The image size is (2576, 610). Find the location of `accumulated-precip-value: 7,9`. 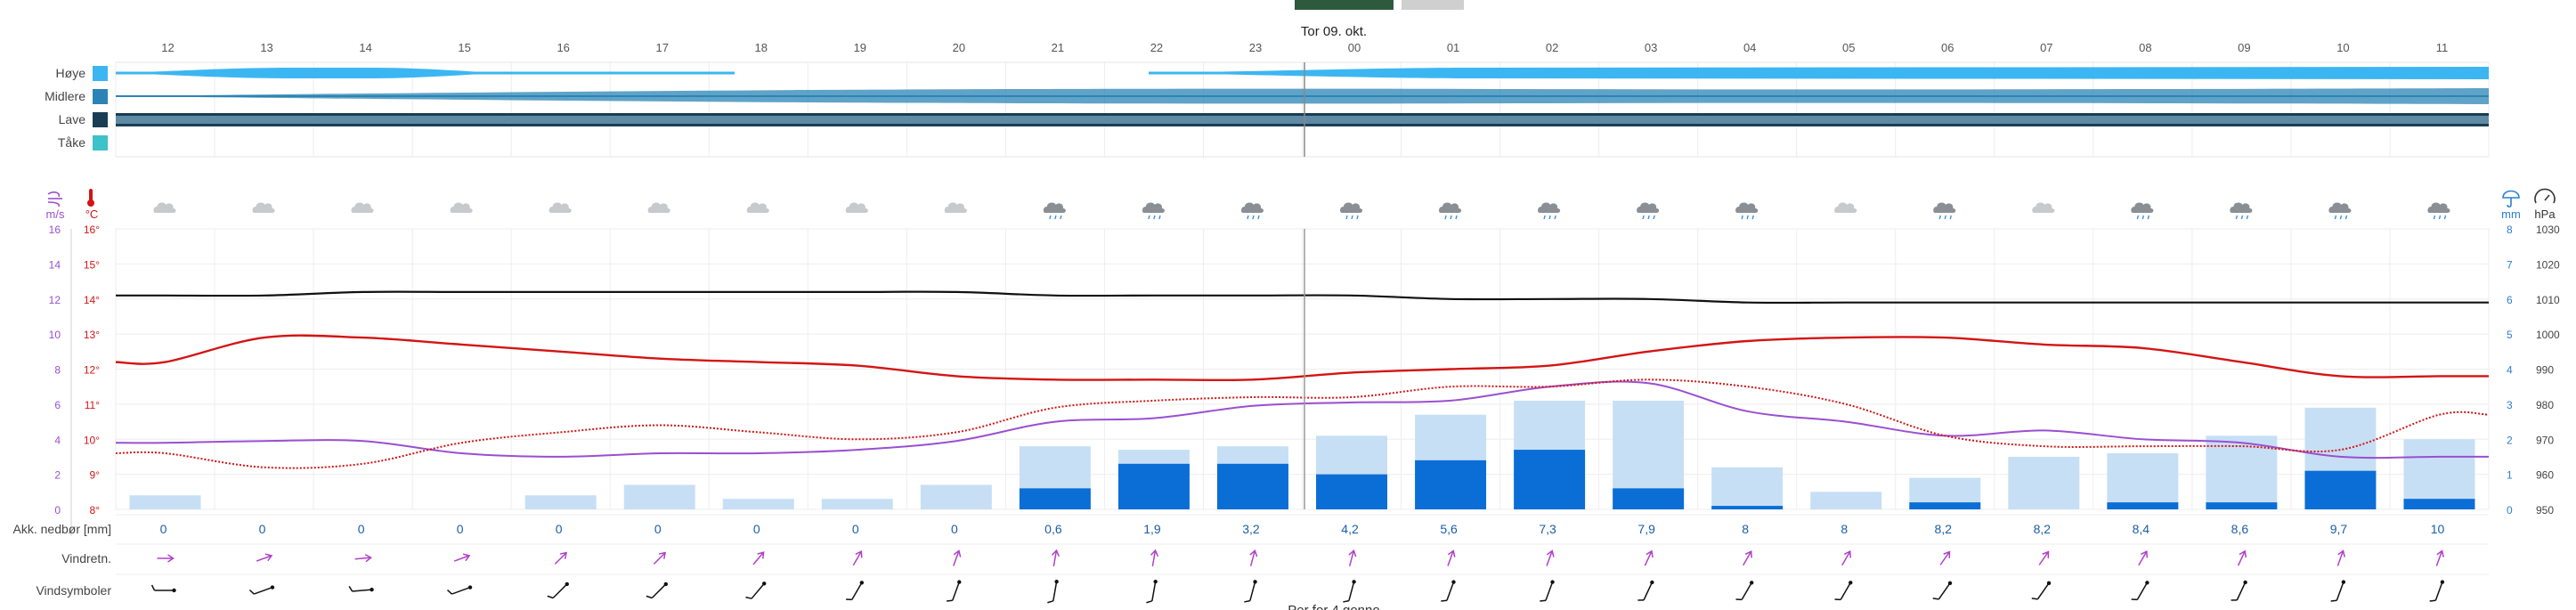

accumulated-precip-value: 7,9 is located at coordinates (1646, 529).